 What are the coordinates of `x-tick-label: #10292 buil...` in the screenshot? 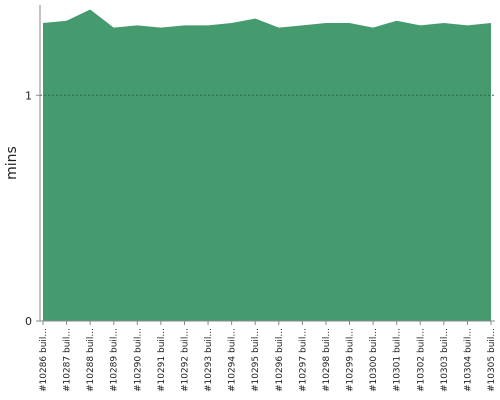 It's located at (185, 360).